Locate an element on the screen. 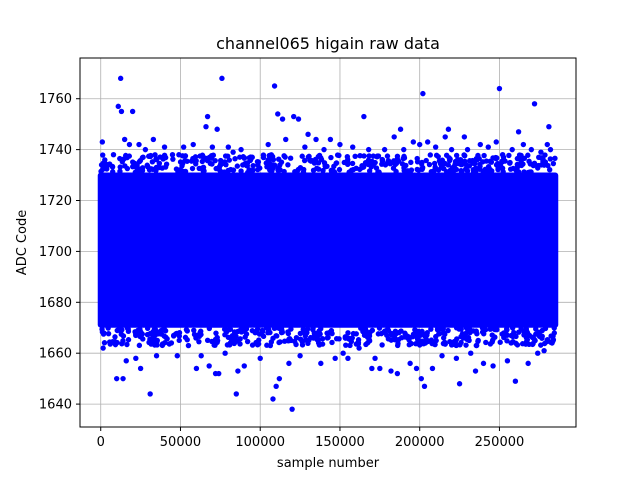  y-axis-ticks: 1640 1660 1680 1700 1720 1740 1760 is located at coordinates (59, 252).